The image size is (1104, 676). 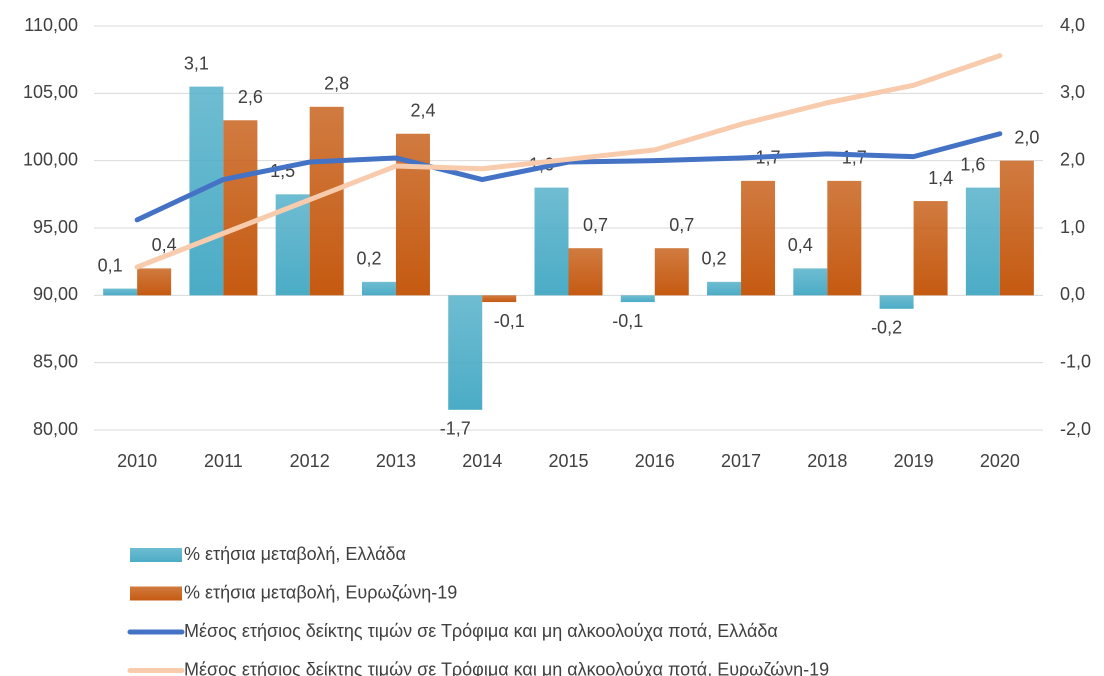 I want to click on y2-tick-label: 2,0, so click(x=1072, y=159).